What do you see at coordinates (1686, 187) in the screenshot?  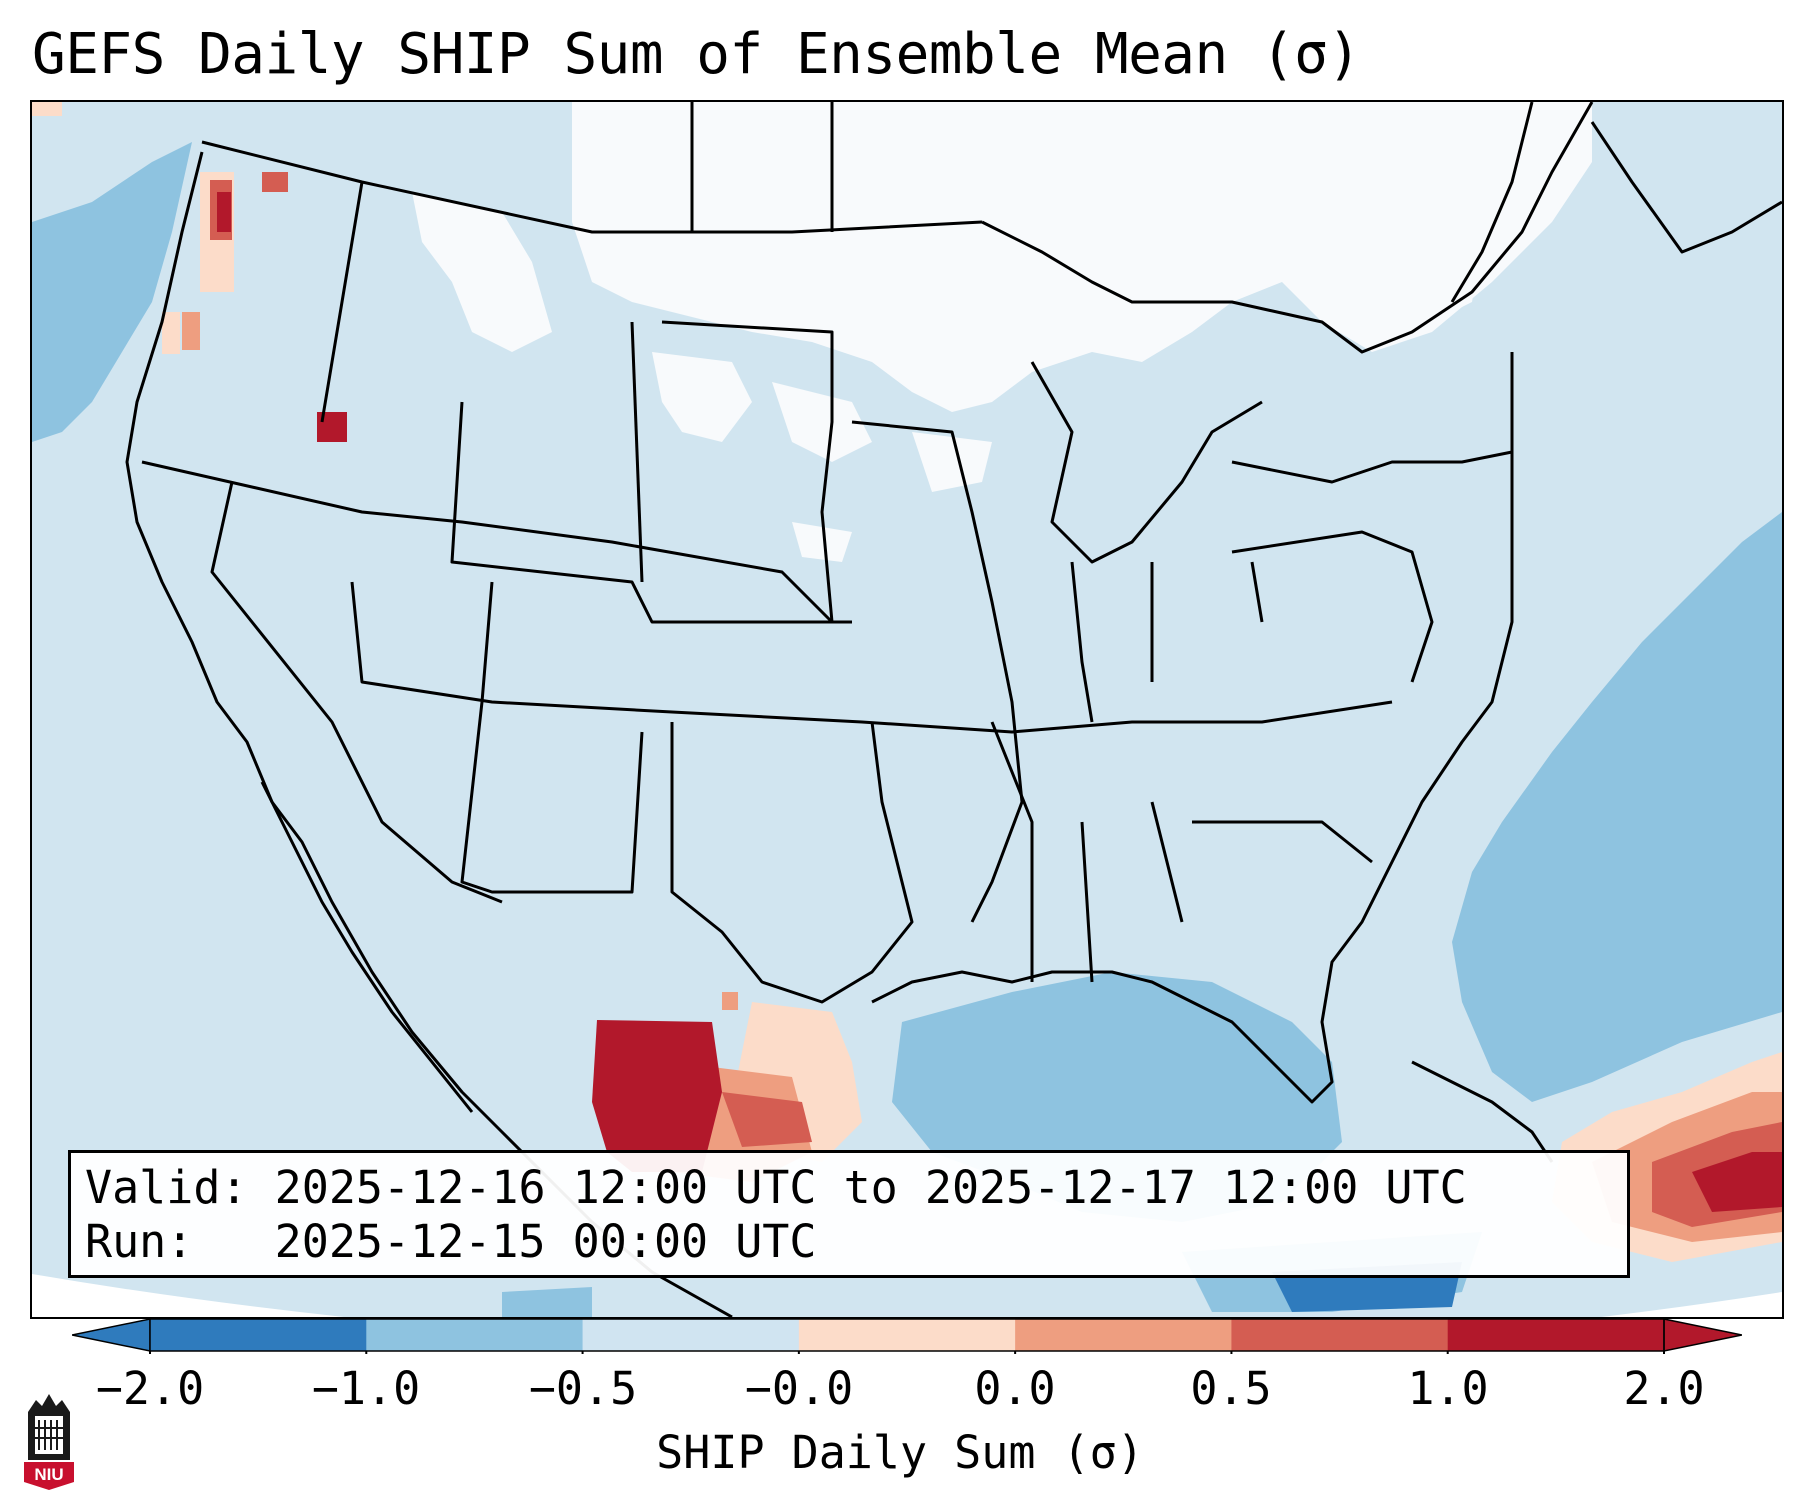 I see `maritimes` at bounding box center [1686, 187].